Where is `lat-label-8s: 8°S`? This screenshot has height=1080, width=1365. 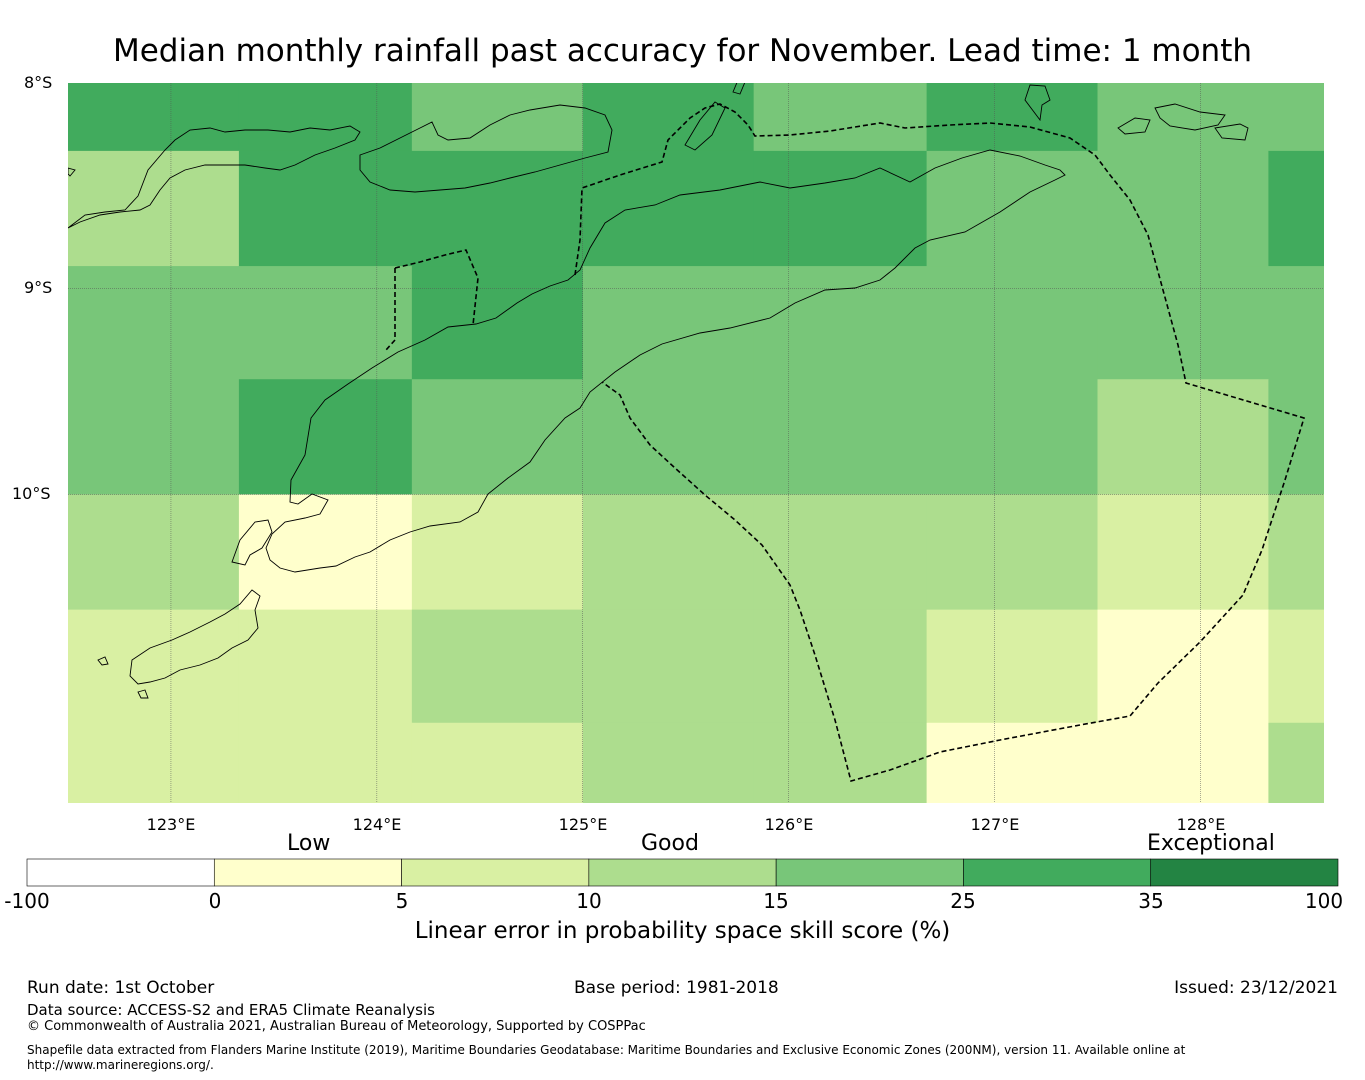 lat-label-8s: 8°S is located at coordinates (38, 82).